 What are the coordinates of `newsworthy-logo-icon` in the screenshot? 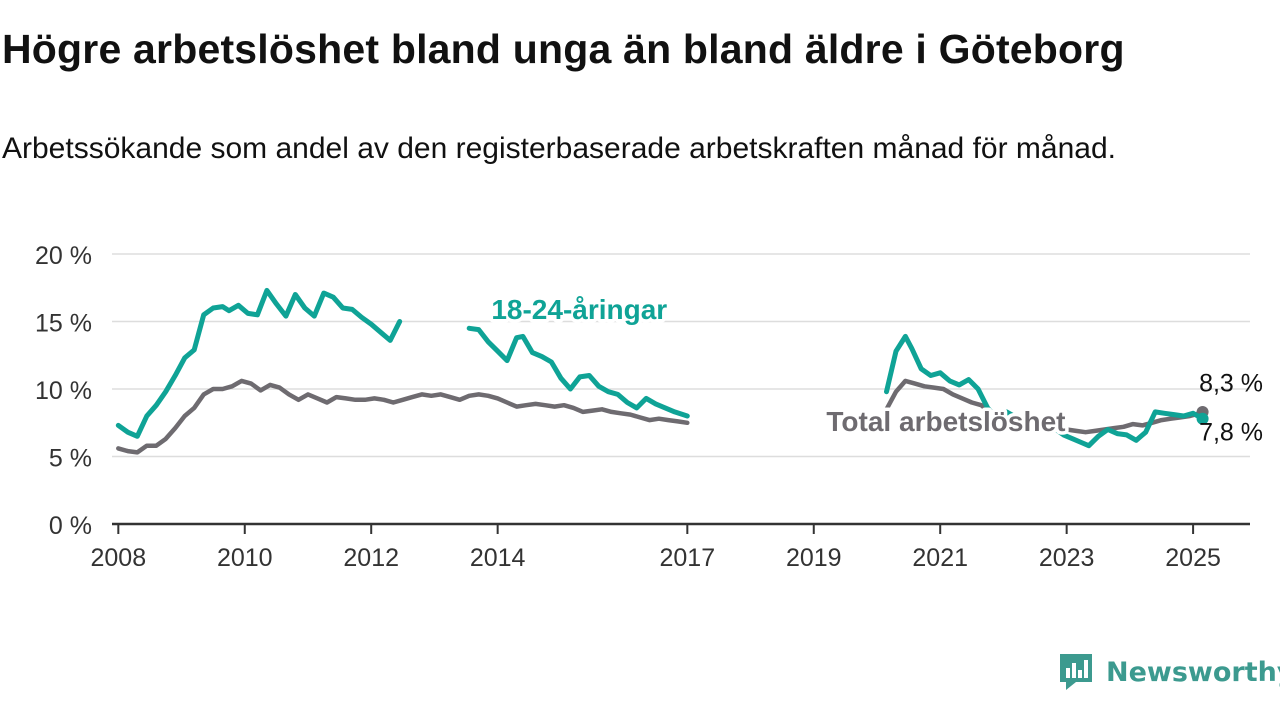 It's located at (1076, 672).